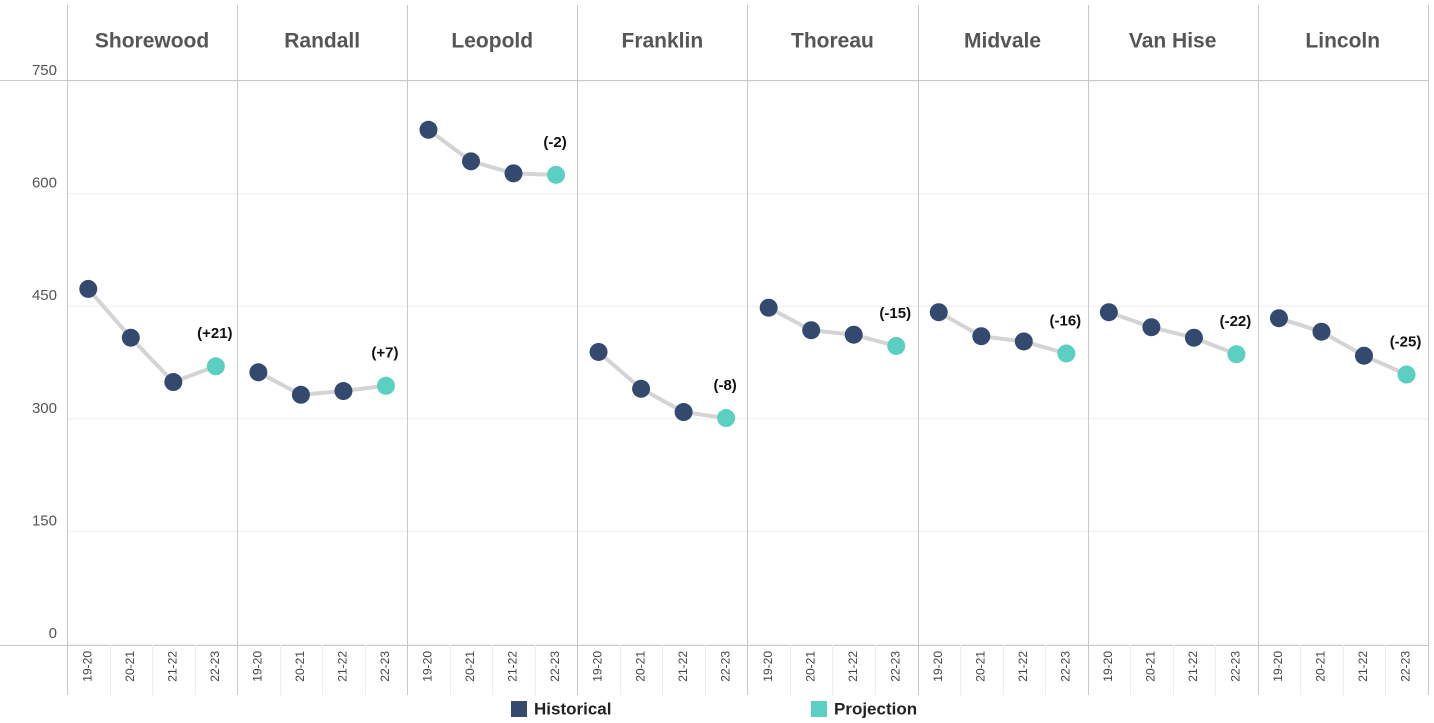 The image size is (1434, 723). I want to click on annotation: (-16), so click(1066, 320).